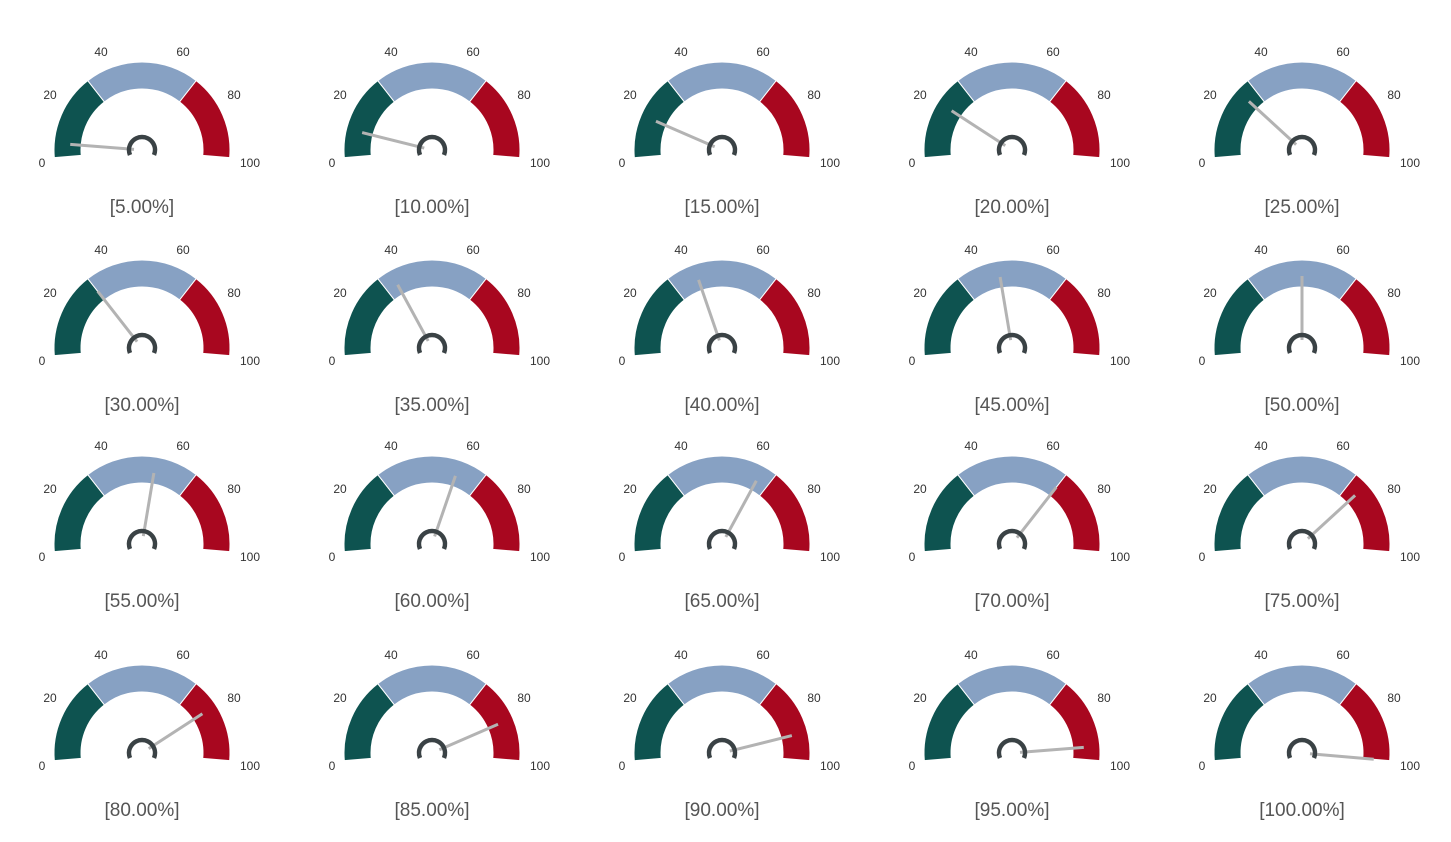 This screenshot has height=842, width=1451. Describe the element at coordinates (722, 810) in the screenshot. I see `gauge-value-label: [90.00%]` at that location.